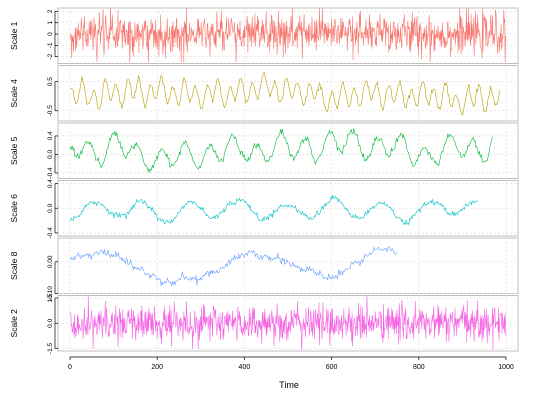 This screenshot has height=405, width=540. I want to click on y-tick-label: 1, so click(50, 23).